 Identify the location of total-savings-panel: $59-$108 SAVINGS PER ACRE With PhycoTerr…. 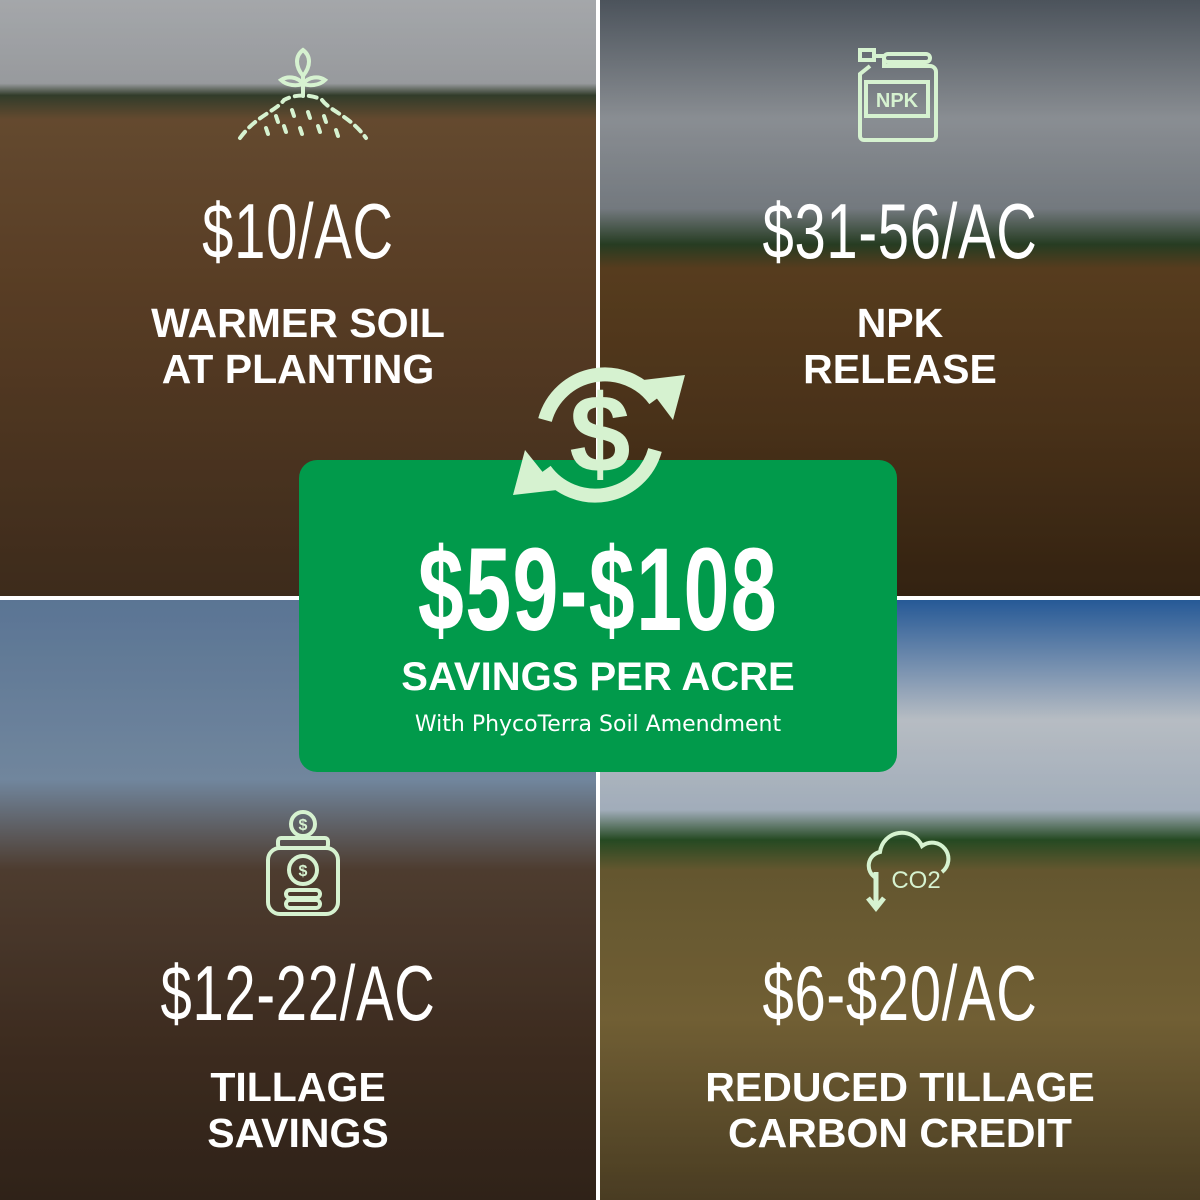
(598, 616).